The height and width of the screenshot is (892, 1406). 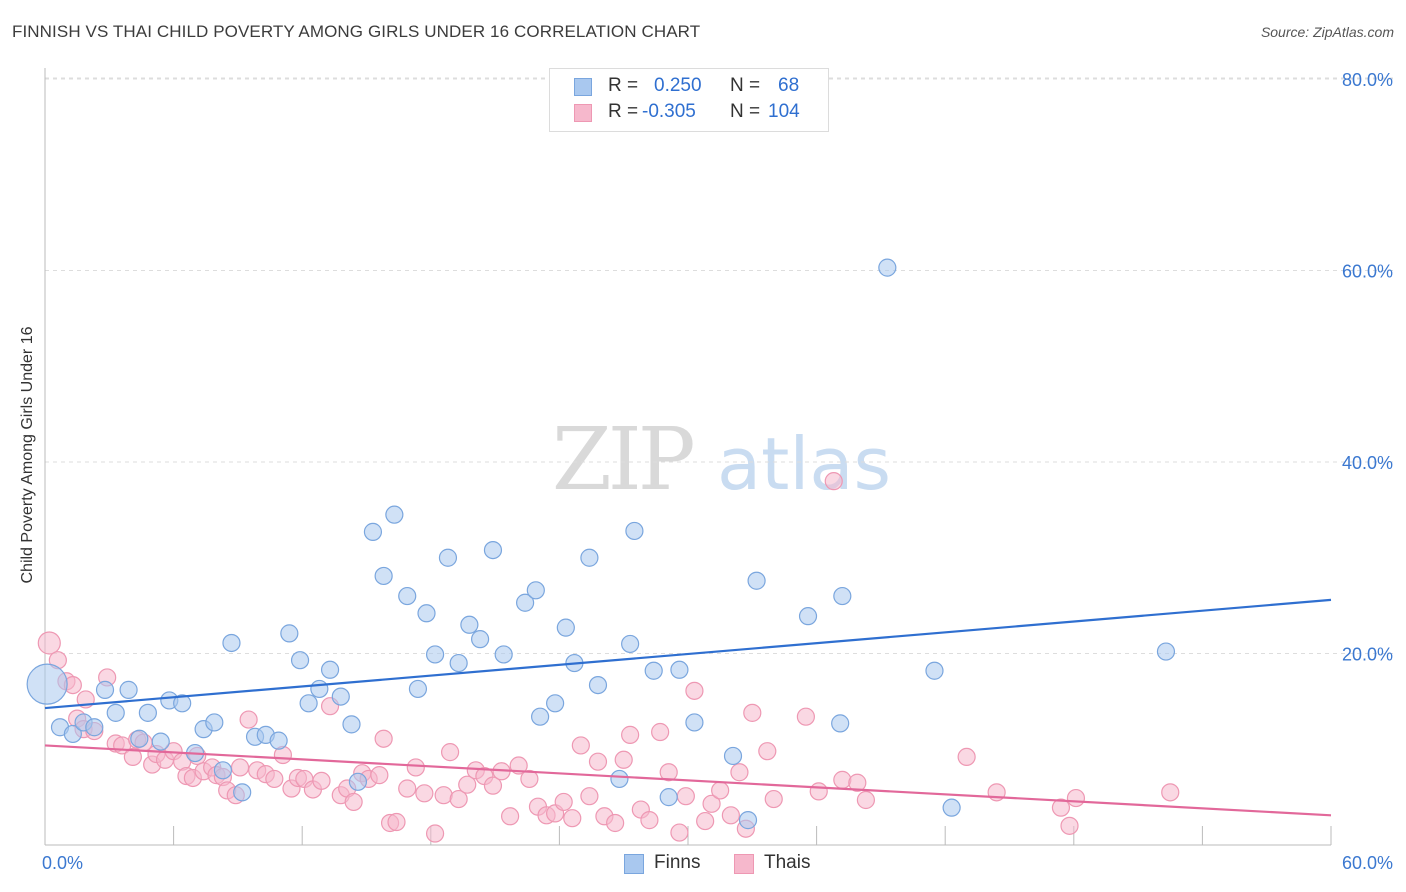 What do you see at coordinates (787, 862) in the screenshot?
I see `thais-legend-label: Thais` at bounding box center [787, 862].